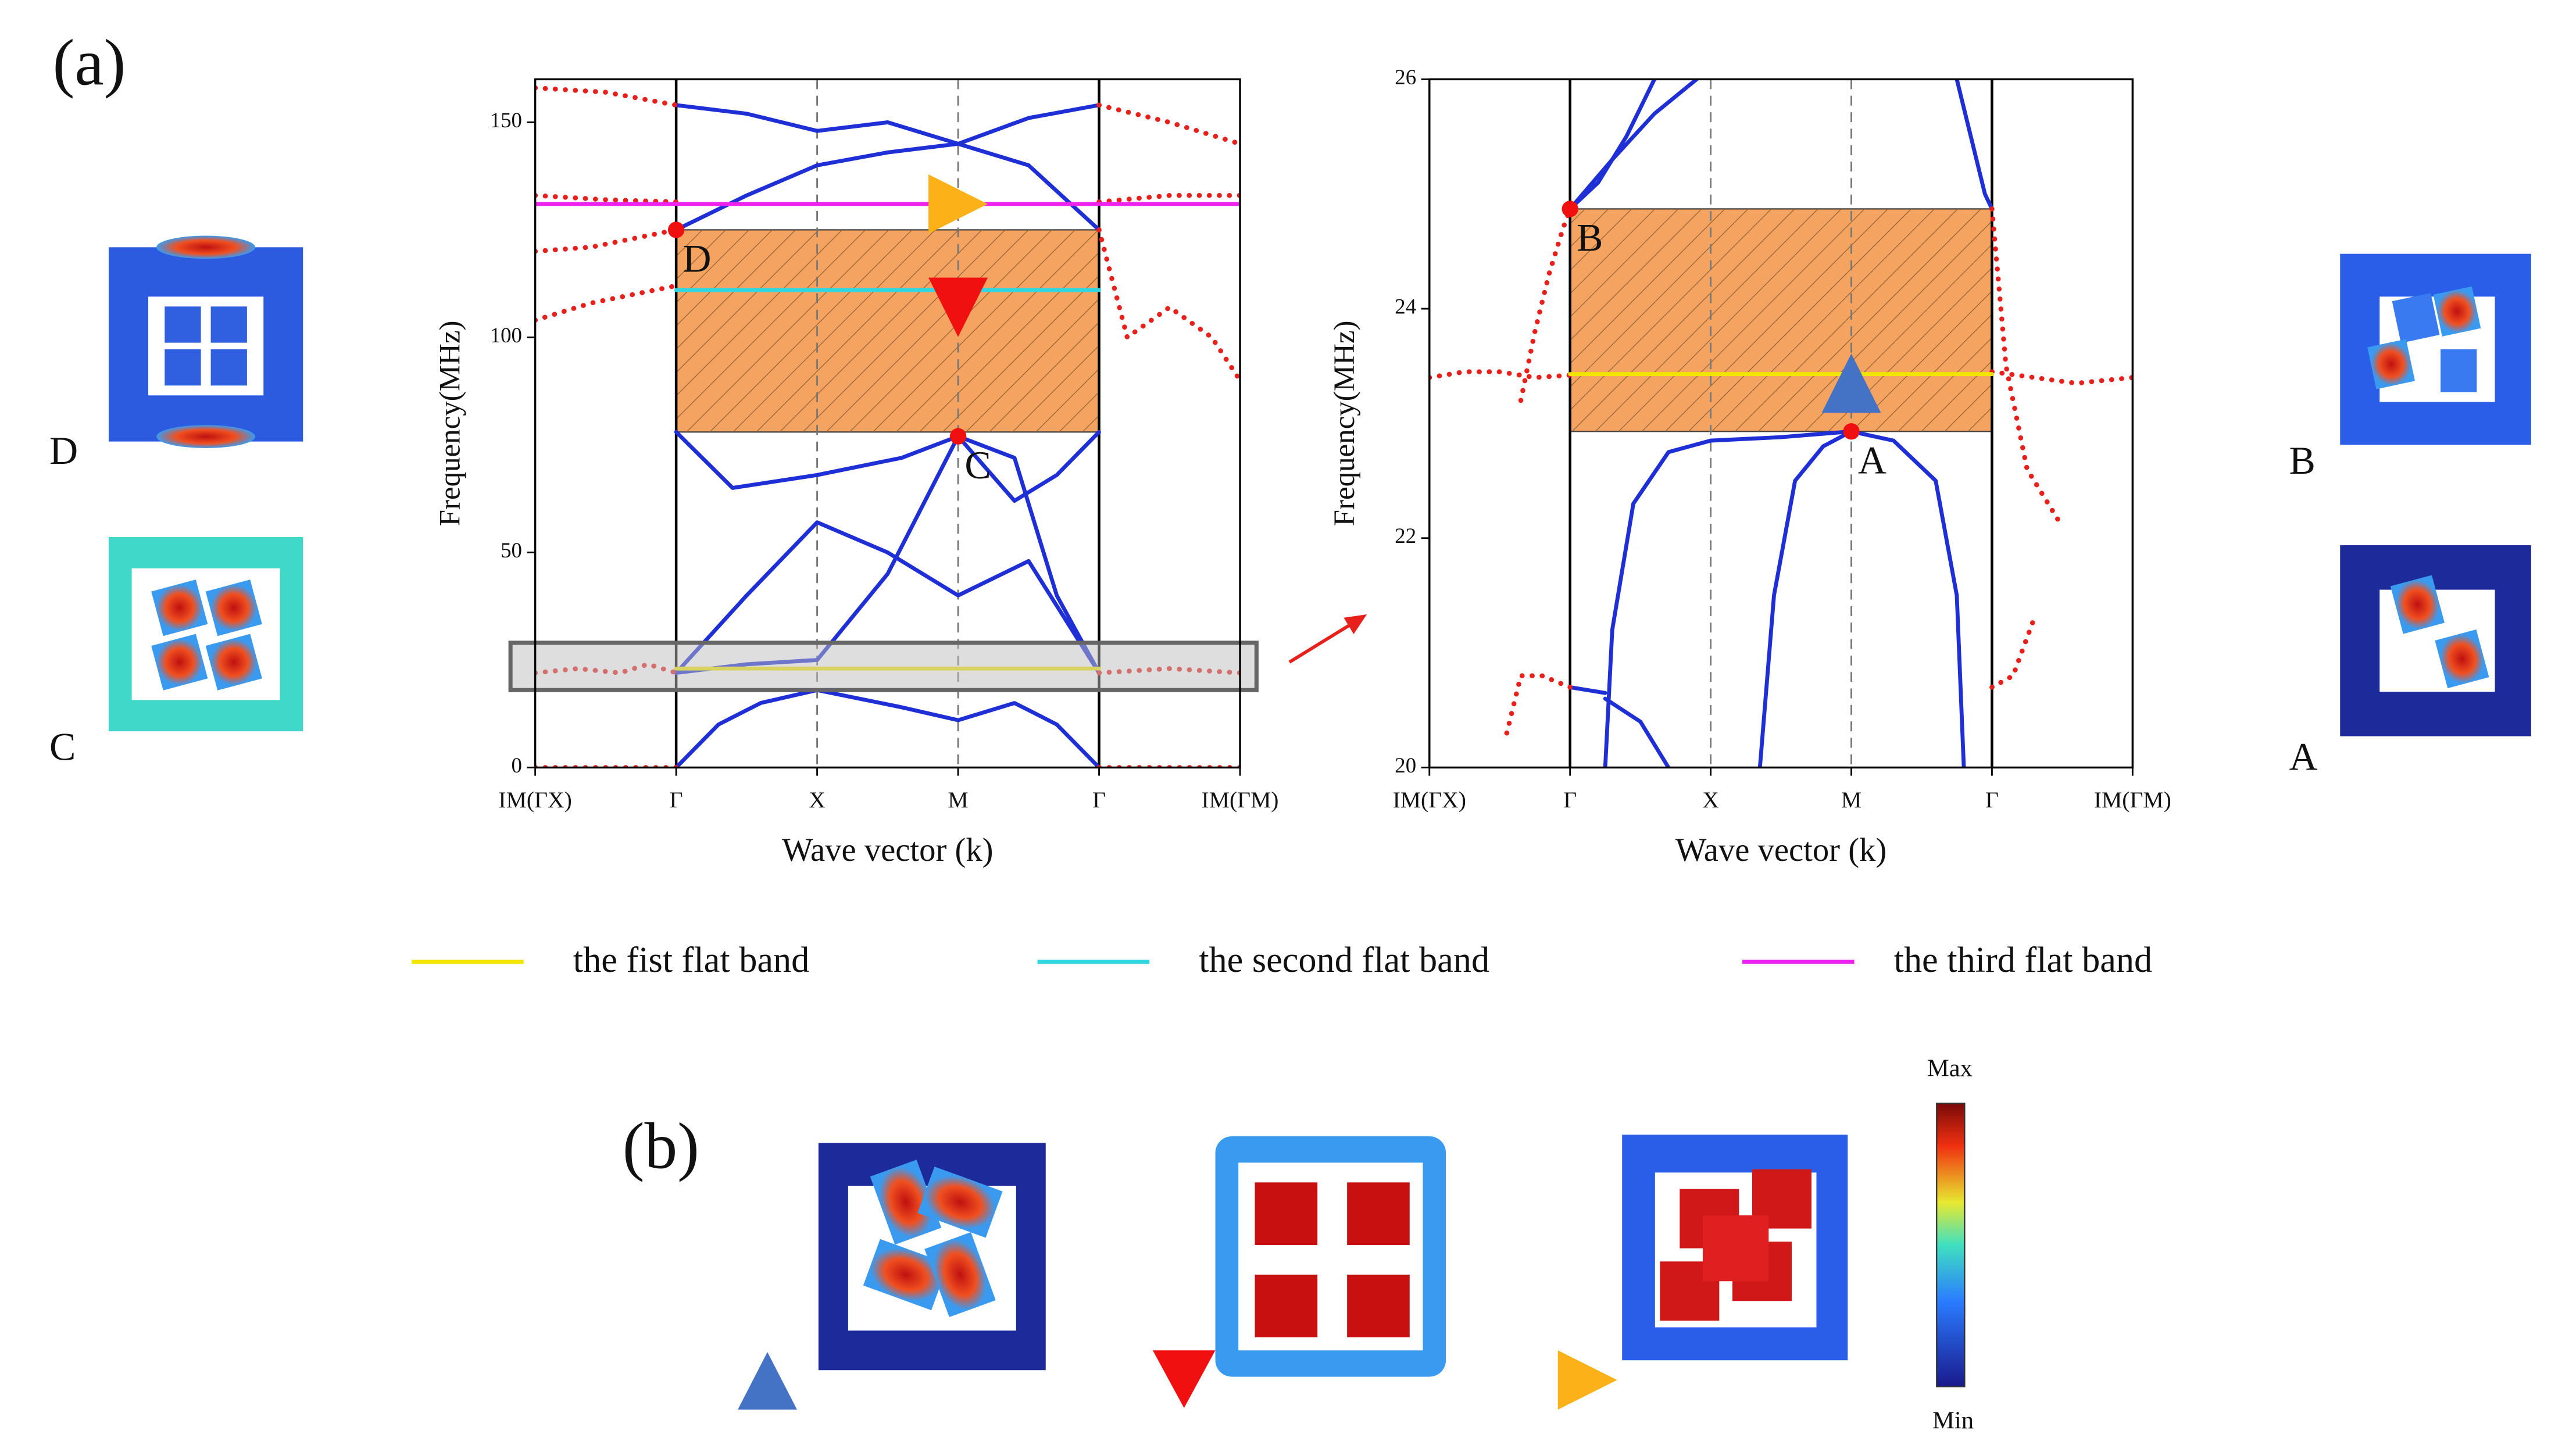 The image size is (2569, 1456). What do you see at coordinates (661, 1145) in the screenshot?
I see `panel-label: (b)` at bounding box center [661, 1145].